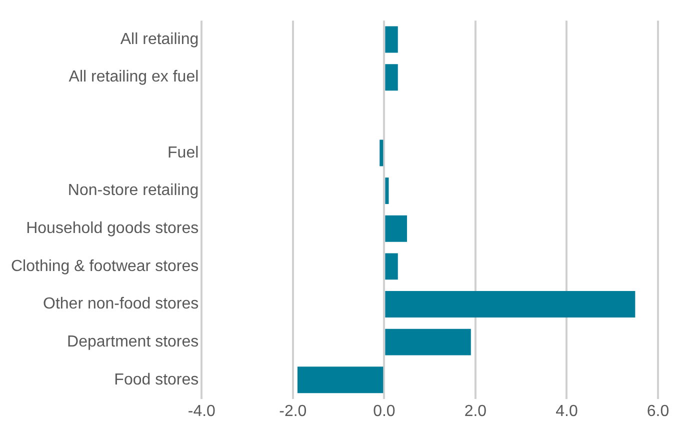 Image resolution: width=686 pixels, height=432 pixels. Describe the element at coordinates (133, 191) in the screenshot. I see `y-tick-label: Non-store retailing` at that location.